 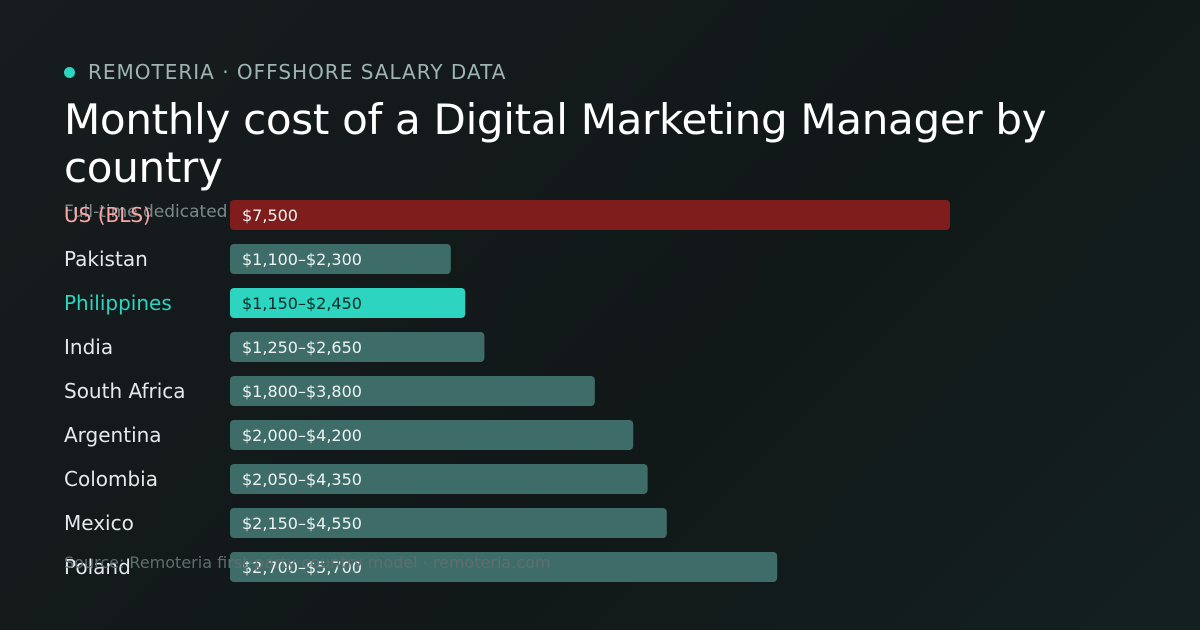 I want to click on data-label-us-bls: $7,500, so click(x=270, y=215).